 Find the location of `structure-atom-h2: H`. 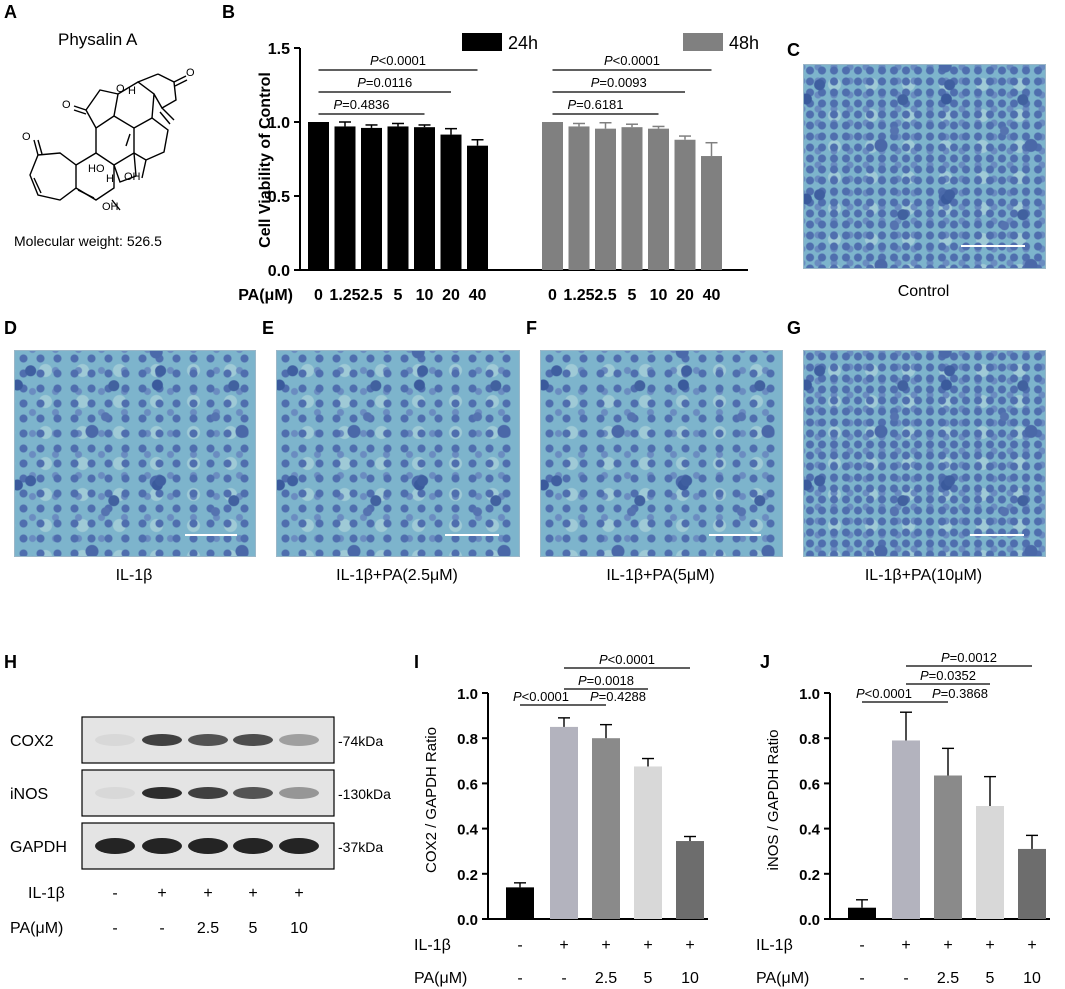

structure-atom-h2: H is located at coordinates (110, 179).